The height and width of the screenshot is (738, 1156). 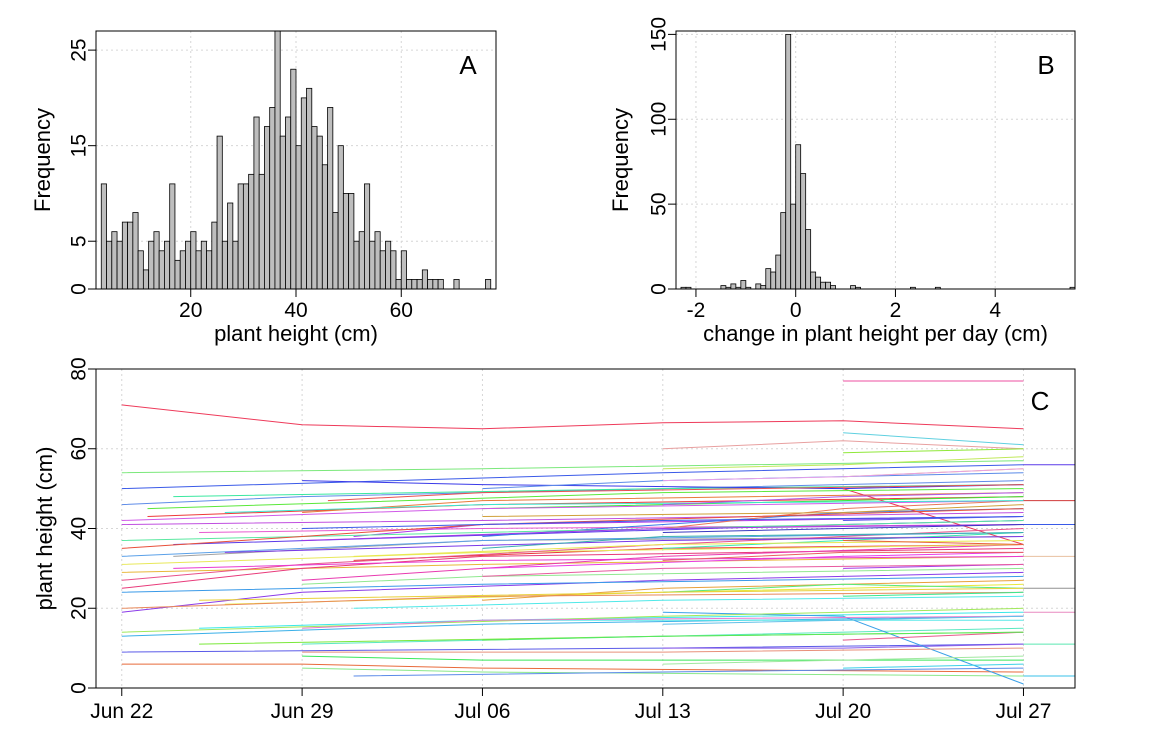 What do you see at coordinates (295, 310) in the screenshot?
I see `x-tick-label: 40` at bounding box center [295, 310].